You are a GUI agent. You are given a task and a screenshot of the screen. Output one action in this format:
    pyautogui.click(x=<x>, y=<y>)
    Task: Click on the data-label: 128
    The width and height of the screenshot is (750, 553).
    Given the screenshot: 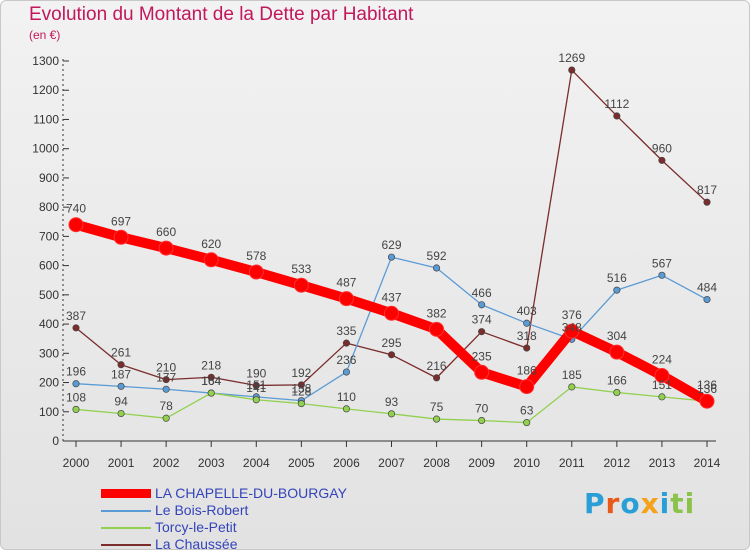 What is the action you would take?
    pyautogui.click(x=301, y=392)
    